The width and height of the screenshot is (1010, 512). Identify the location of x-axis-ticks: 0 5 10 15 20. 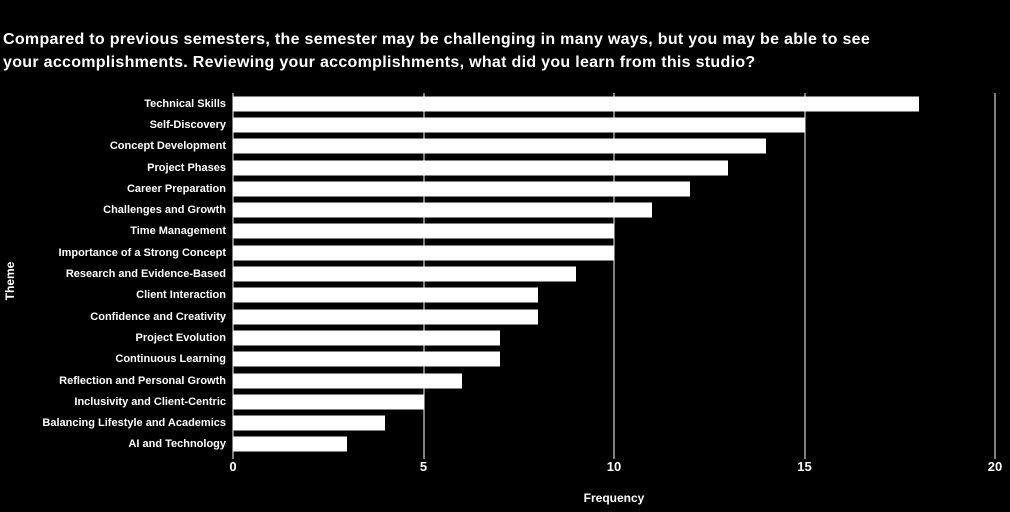
(615, 467).